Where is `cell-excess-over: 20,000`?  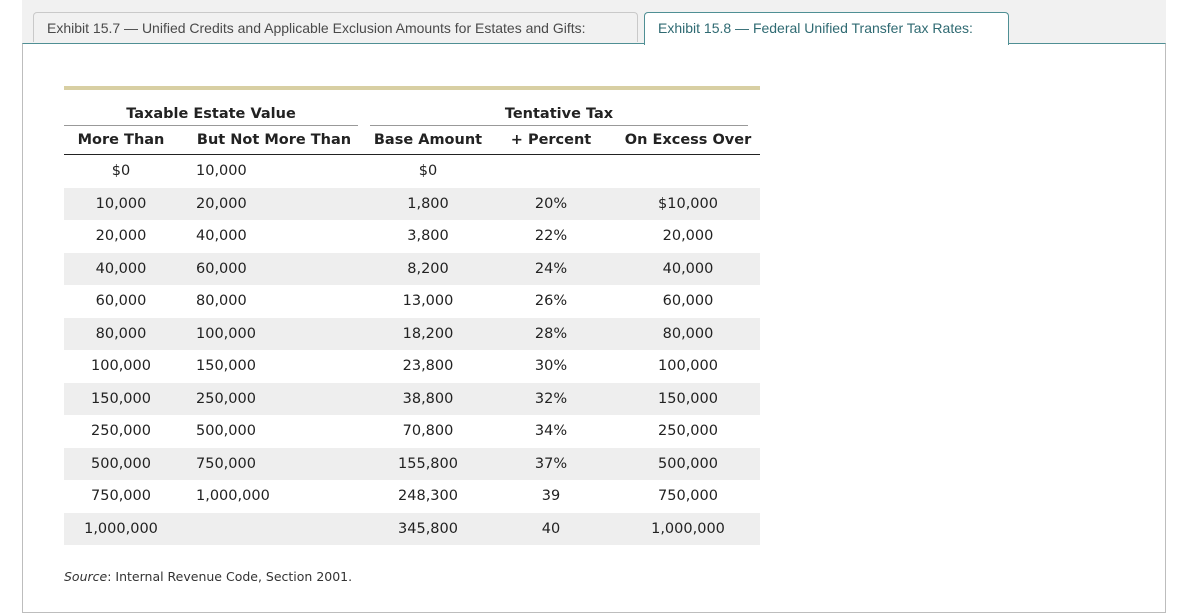 cell-excess-over: 20,000 is located at coordinates (688, 236).